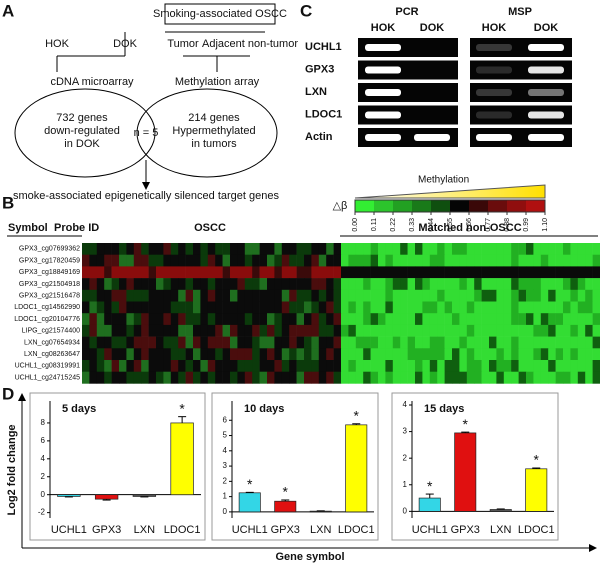  Describe the element at coordinates (408, 47) in the screenshot. I see `gel` at that location.